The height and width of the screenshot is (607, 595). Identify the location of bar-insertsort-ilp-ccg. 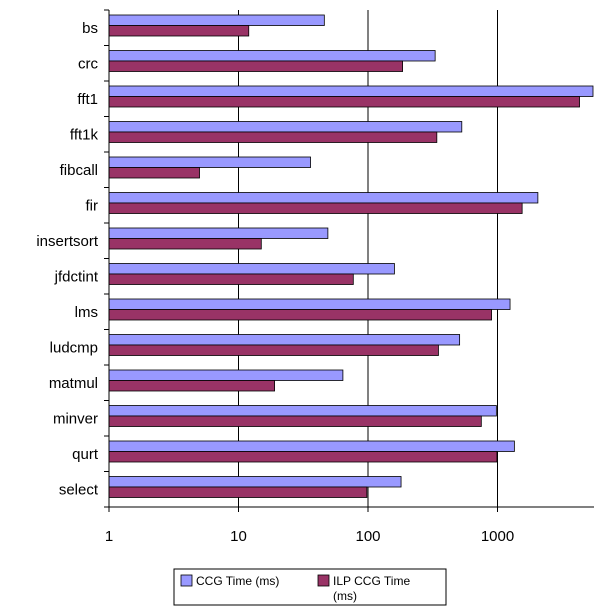
(185, 244).